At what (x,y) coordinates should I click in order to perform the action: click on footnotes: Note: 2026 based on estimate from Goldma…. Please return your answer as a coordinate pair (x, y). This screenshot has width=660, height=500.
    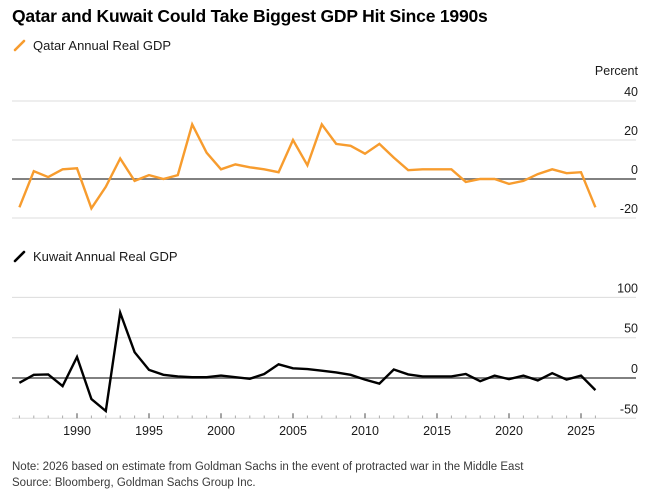
    Looking at the image, I should click on (330, 475).